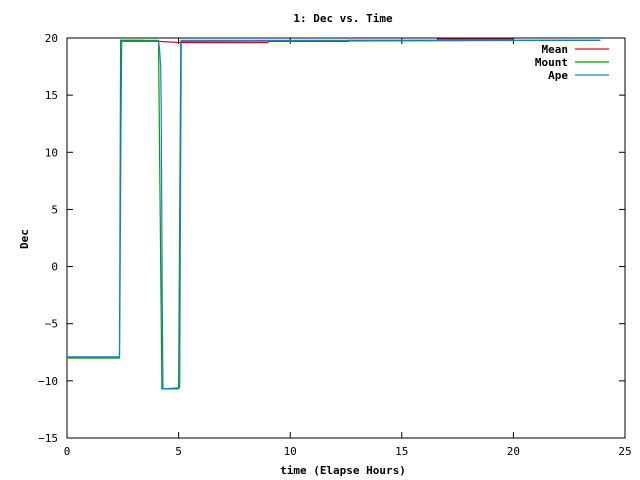  I want to click on y-tick-label: 15, so click(51, 95).